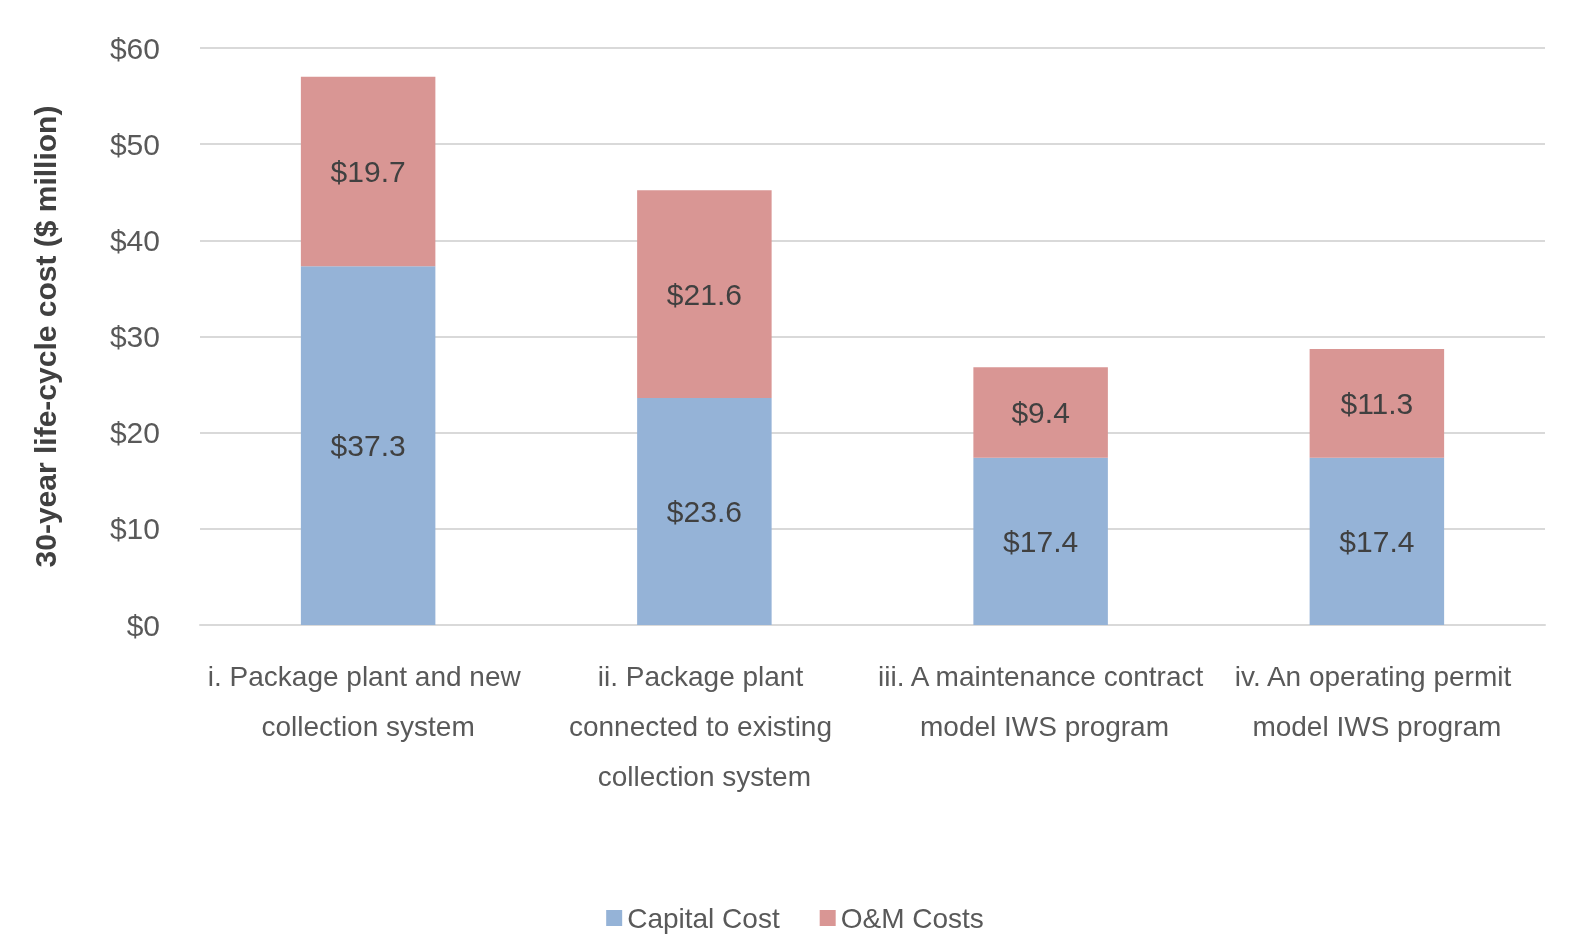  What do you see at coordinates (1377, 701) in the screenshot?
I see `x-tick-label: iv. An operating permit model IWS program` at bounding box center [1377, 701].